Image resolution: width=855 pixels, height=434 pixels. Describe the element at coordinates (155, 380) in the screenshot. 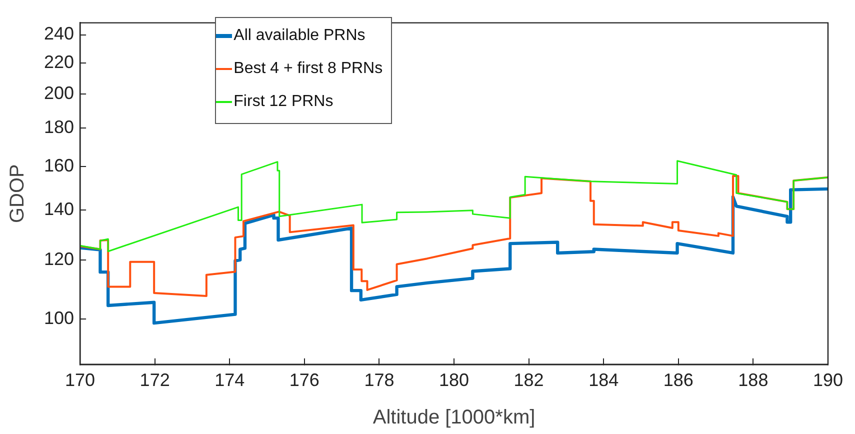

I see `x-tick-label: 172` at that location.